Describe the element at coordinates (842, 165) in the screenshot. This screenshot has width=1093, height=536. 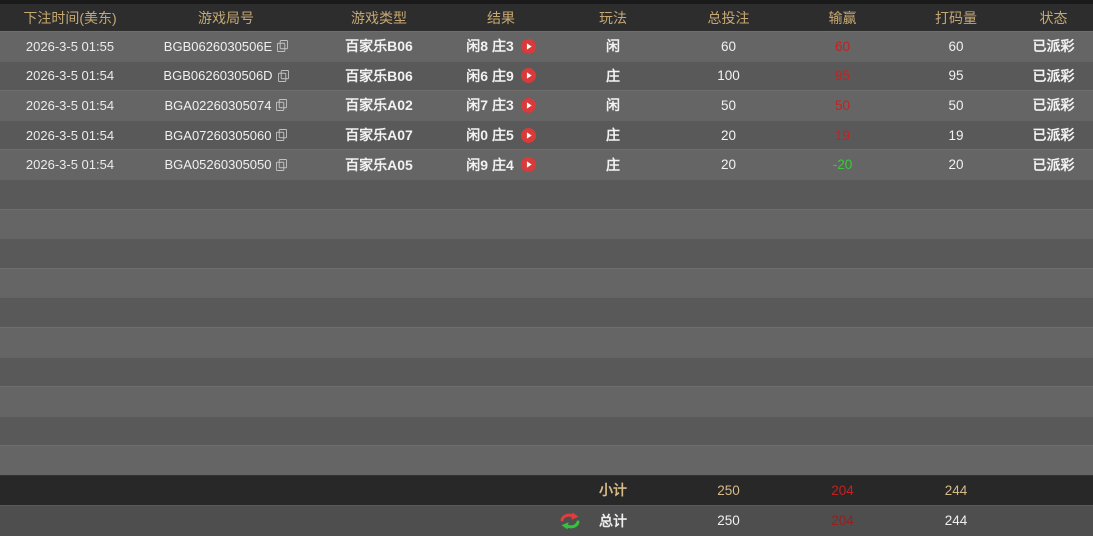
I see `win-loss: -20` at that location.